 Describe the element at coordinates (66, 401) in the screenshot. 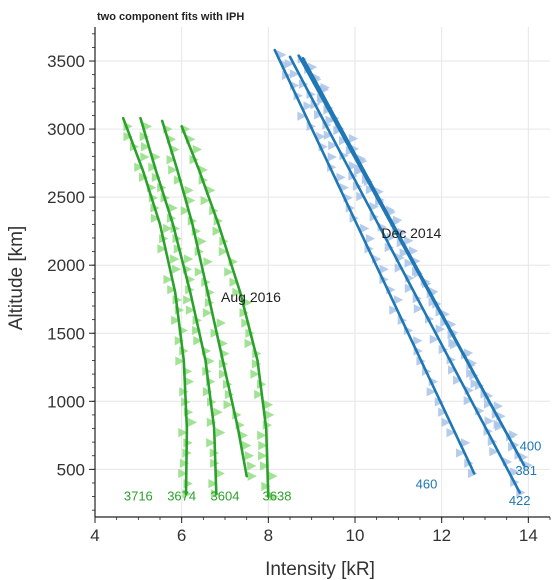

I see `y-tick-label: 1000` at that location.